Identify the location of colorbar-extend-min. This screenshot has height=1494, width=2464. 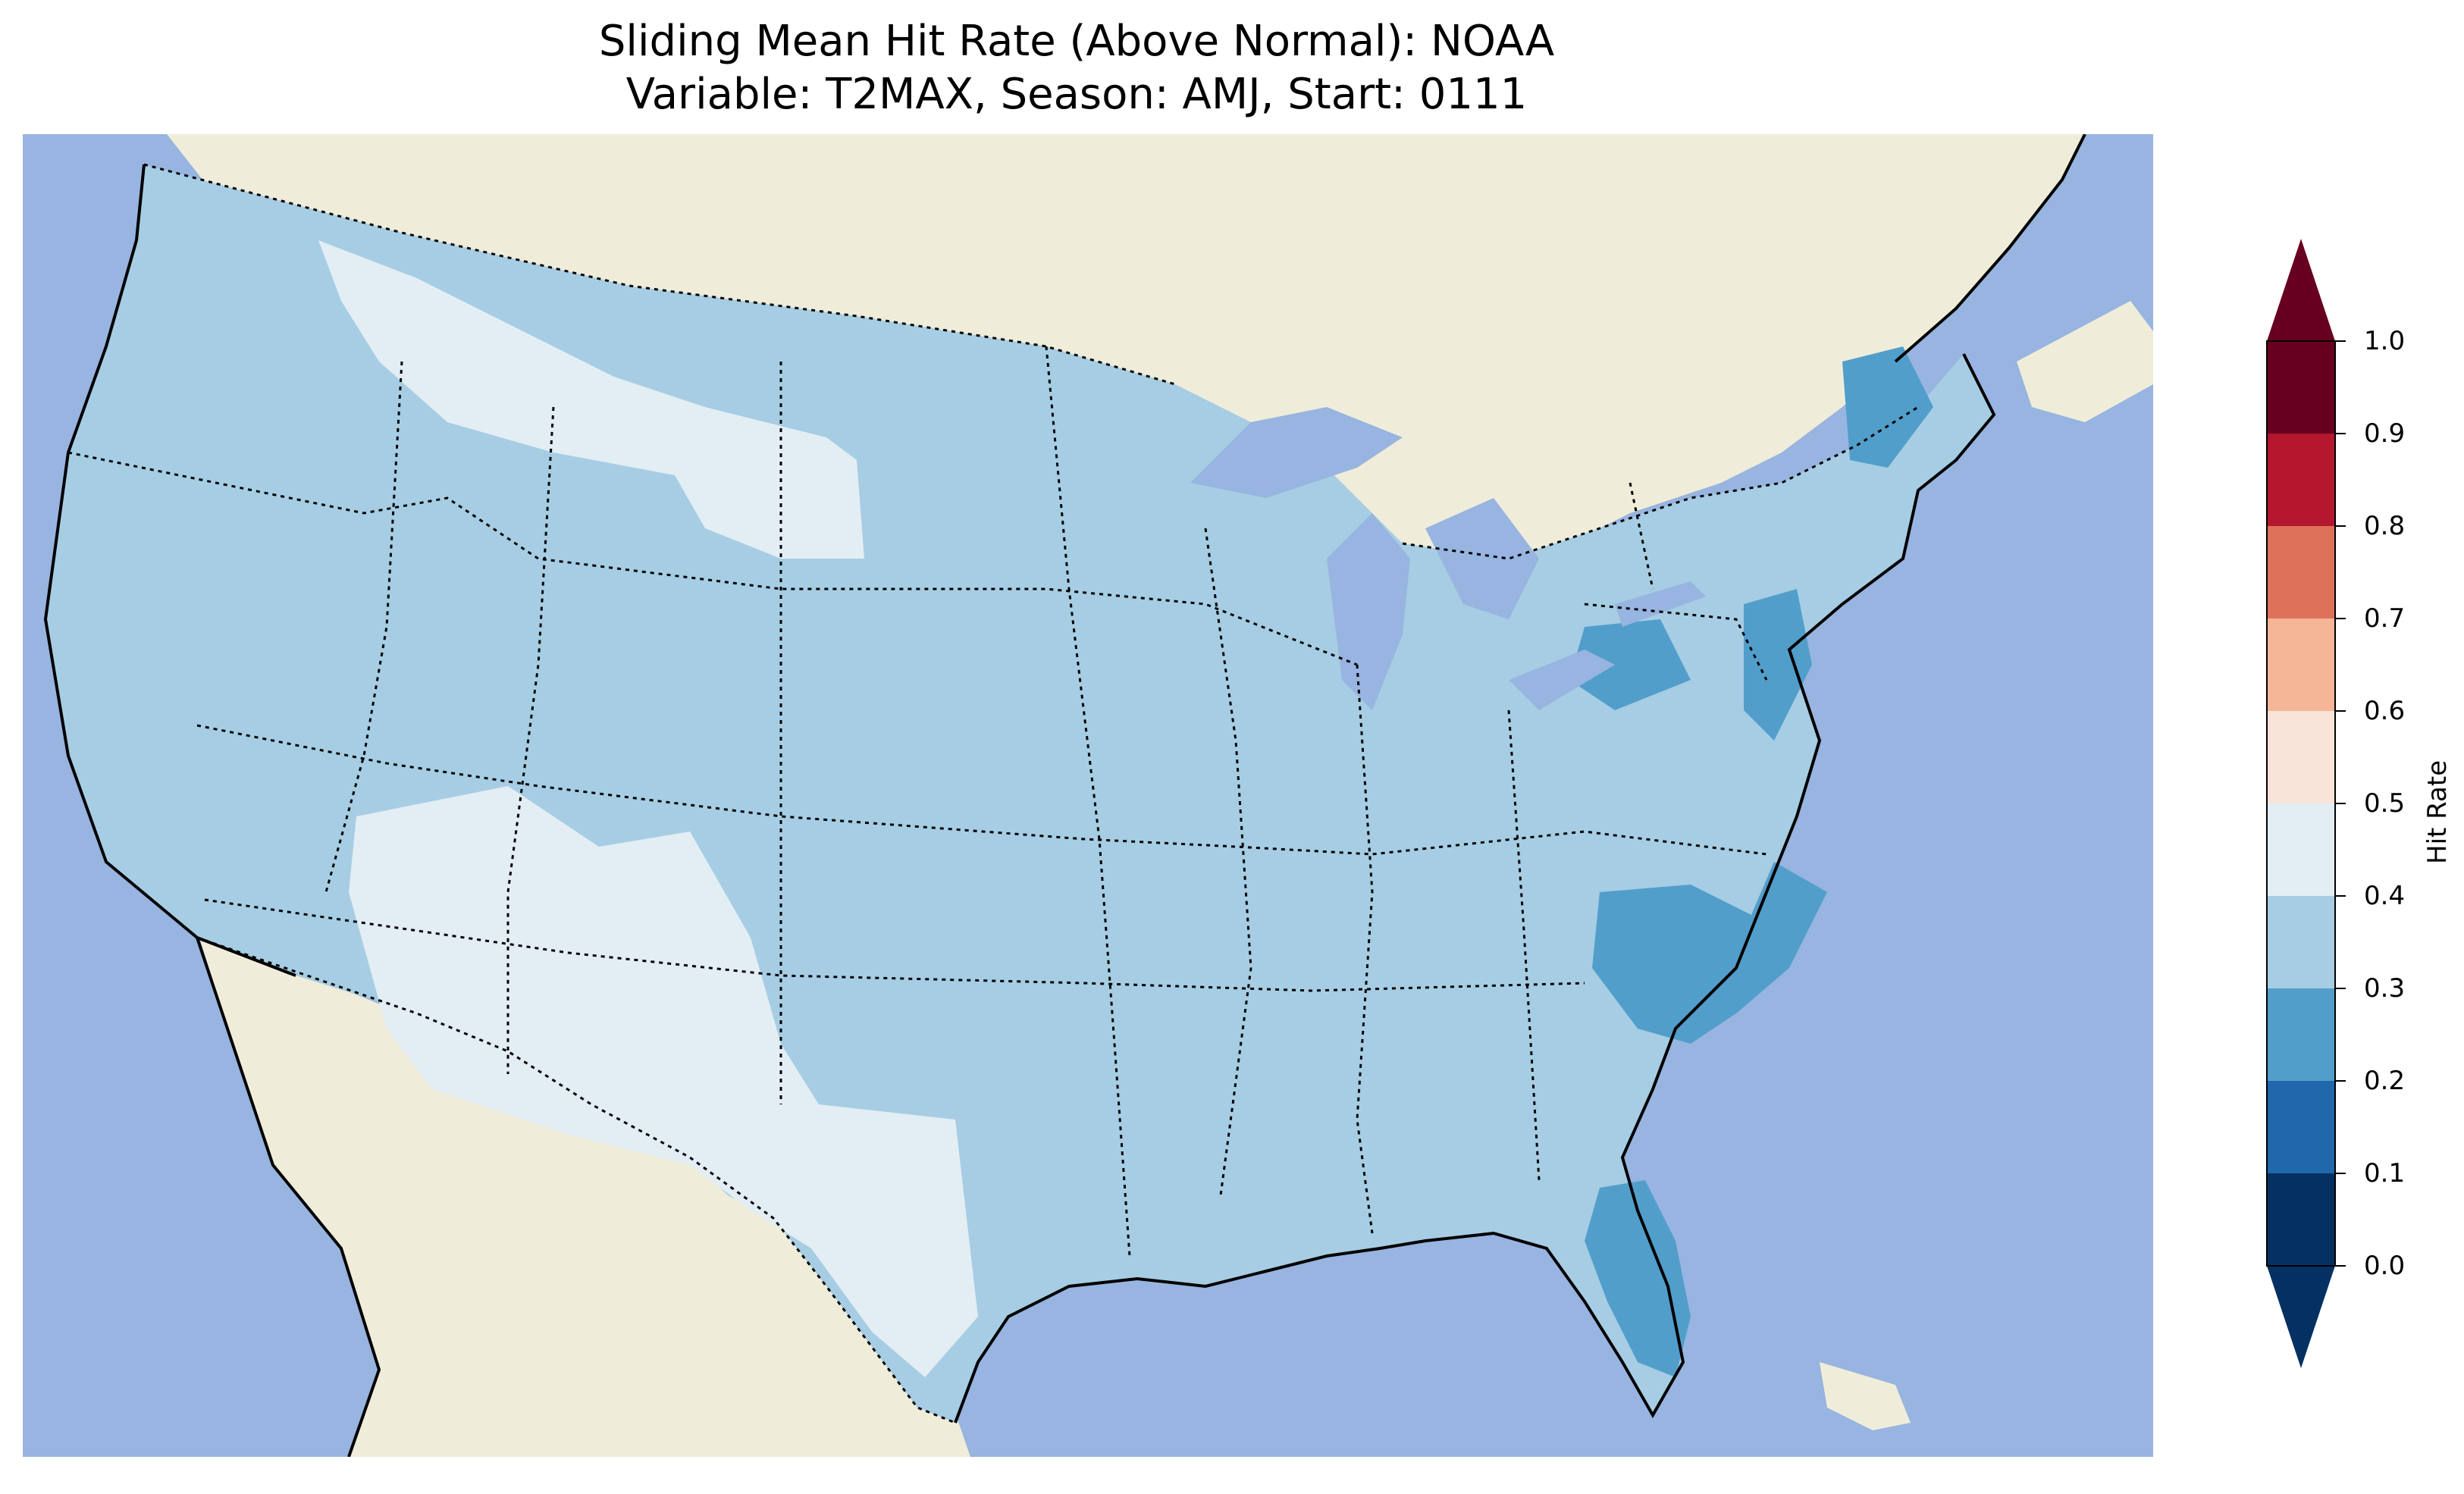
(2301, 1317).